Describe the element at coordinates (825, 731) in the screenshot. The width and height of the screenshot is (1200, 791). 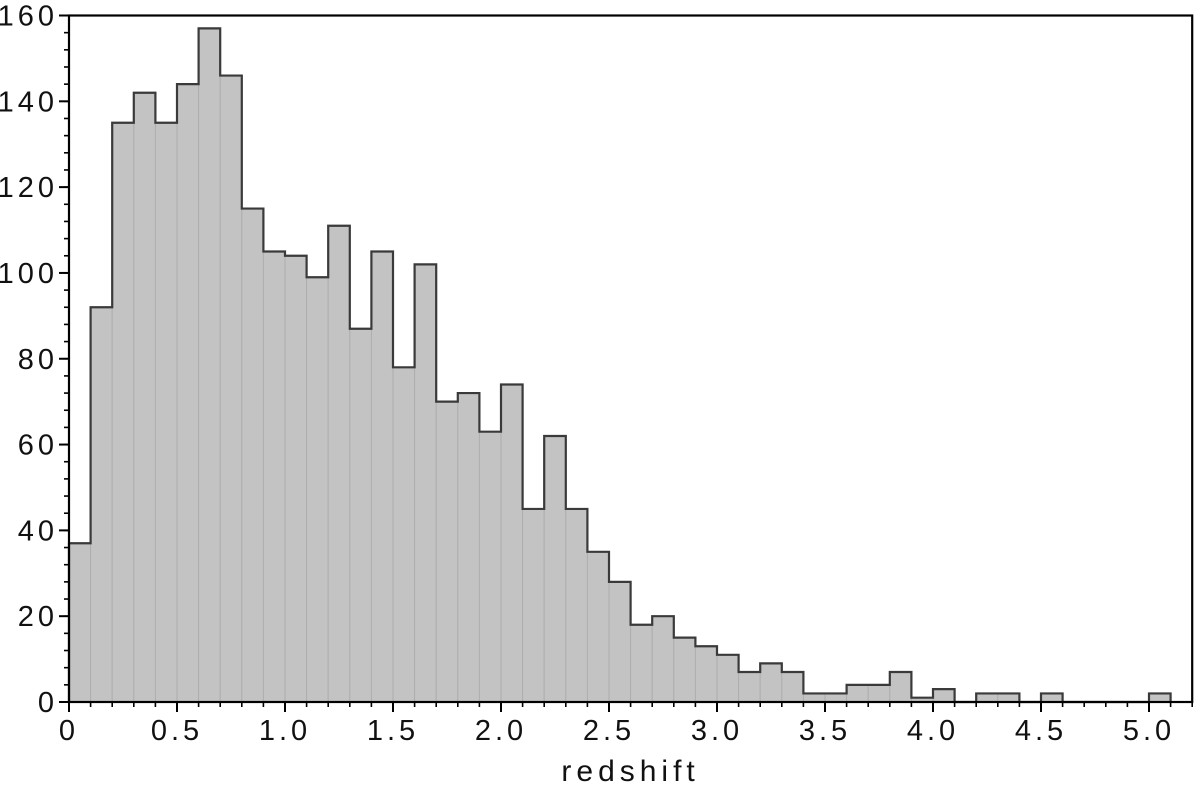
I see `x-tick-label: 3.5` at that location.